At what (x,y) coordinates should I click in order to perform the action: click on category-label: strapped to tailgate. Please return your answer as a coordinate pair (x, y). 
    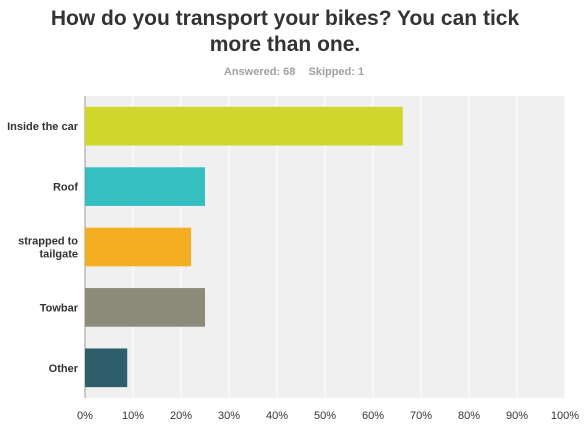
    Looking at the image, I should click on (48, 248).